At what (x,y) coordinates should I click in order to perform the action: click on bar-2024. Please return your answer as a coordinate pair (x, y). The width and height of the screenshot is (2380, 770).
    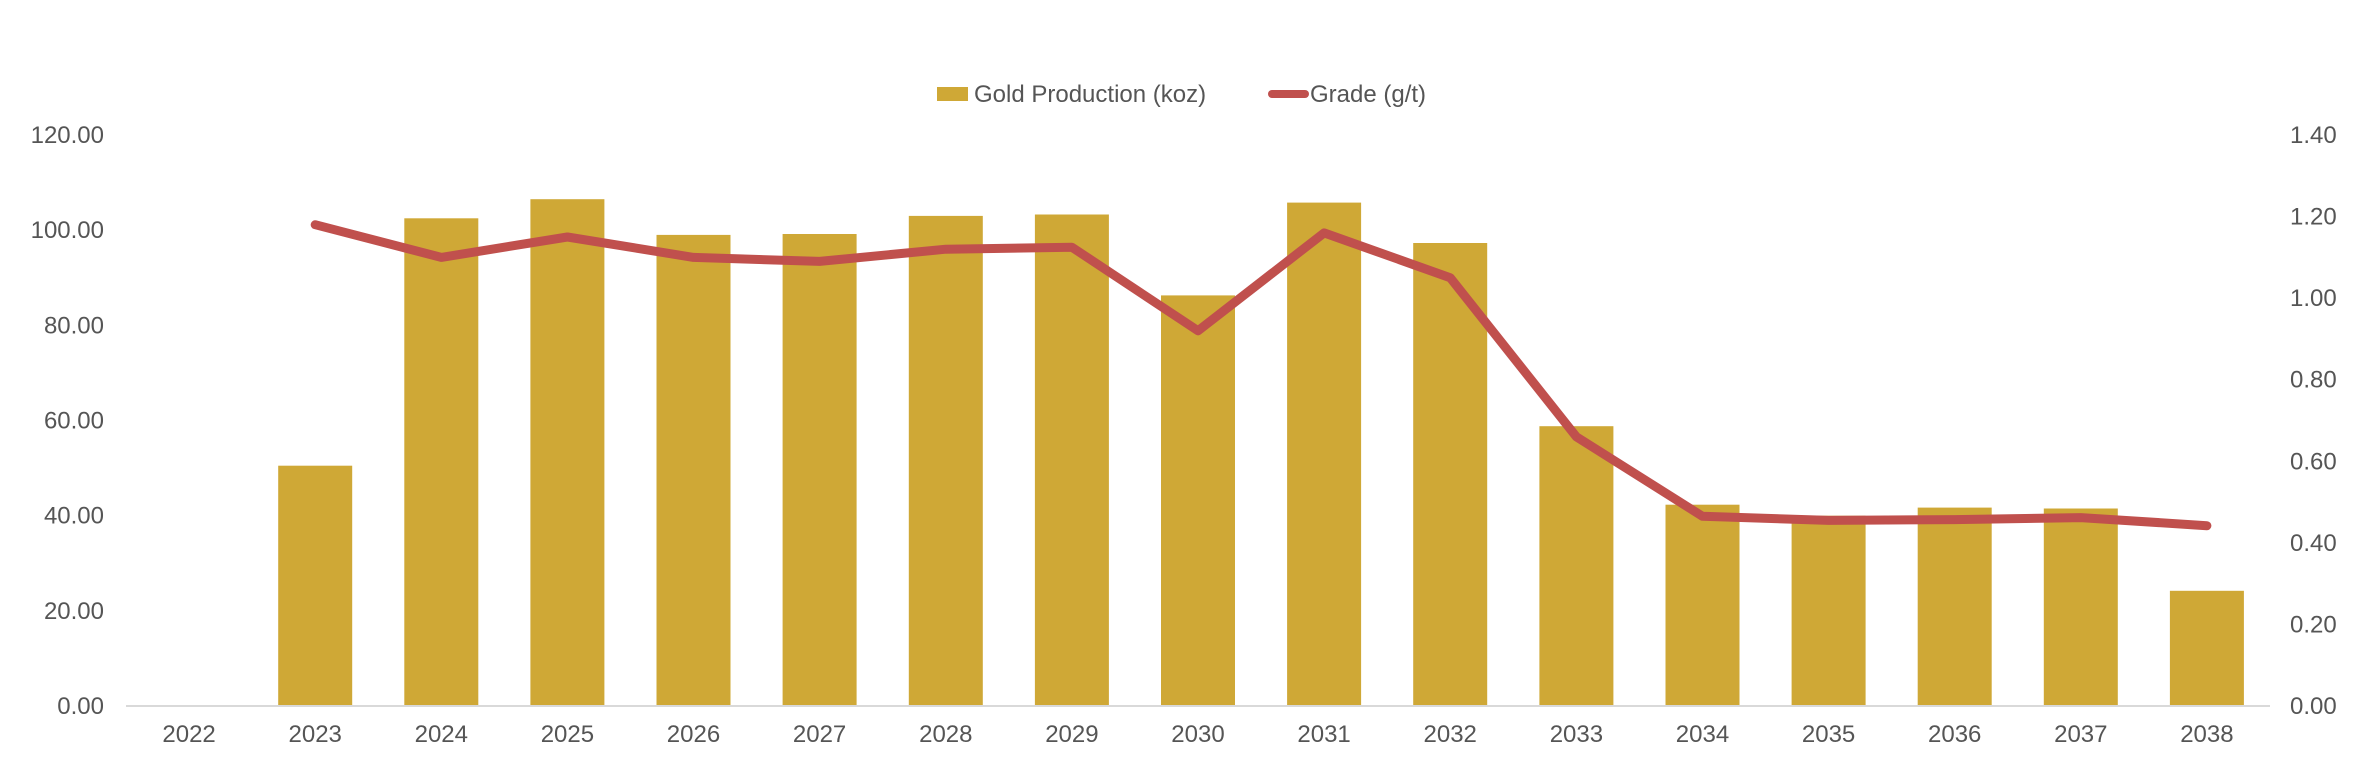
    Looking at the image, I should click on (441, 462).